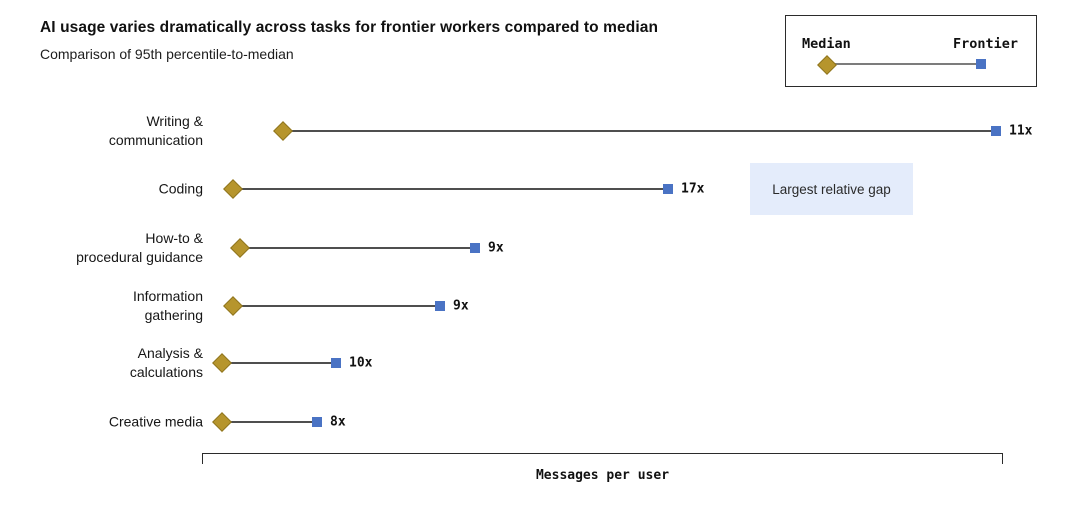 The width and height of the screenshot is (1080, 525). Describe the element at coordinates (361, 363) in the screenshot. I see `ratio-label: 10x` at that location.